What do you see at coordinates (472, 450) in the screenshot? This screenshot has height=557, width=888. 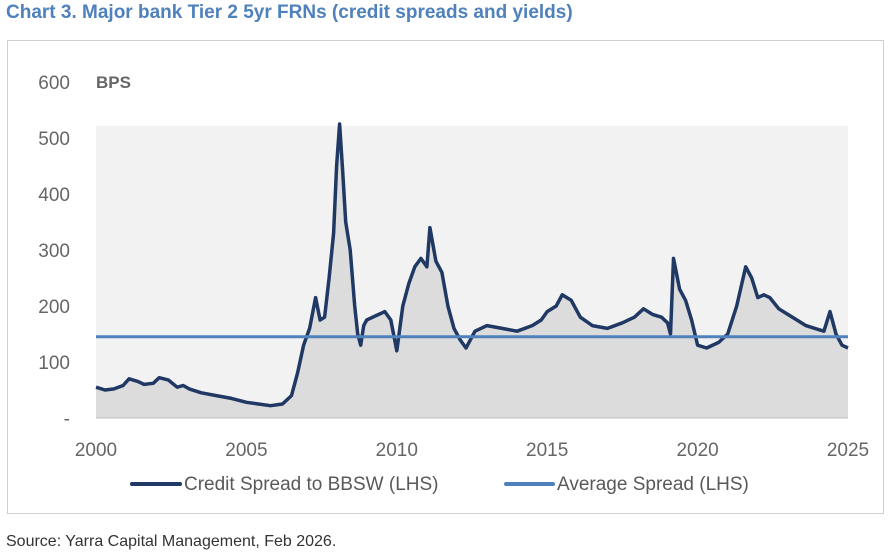 I see `x-tick-layer: 2000 2005 2010 2015 2020 2025` at bounding box center [472, 450].